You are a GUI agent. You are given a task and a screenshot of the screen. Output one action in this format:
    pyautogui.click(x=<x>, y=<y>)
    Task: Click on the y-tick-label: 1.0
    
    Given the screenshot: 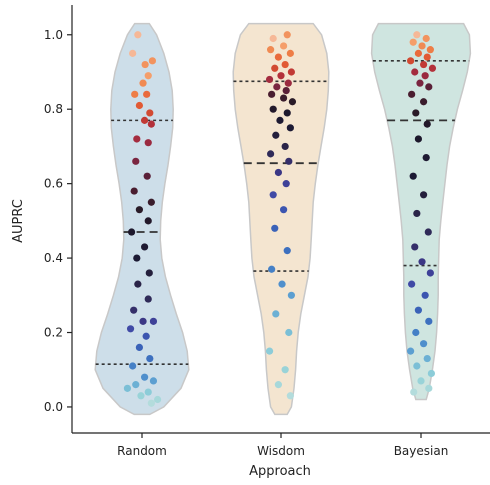 What is the action you would take?
    pyautogui.click(x=53, y=35)
    